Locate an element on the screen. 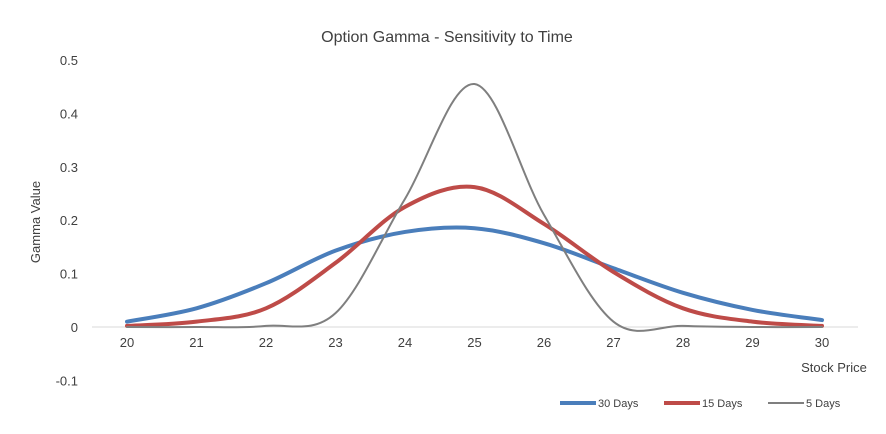 The height and width of the screenshot is (434, 886). legend-label: 5 Days is located at coordinates (823, 404).